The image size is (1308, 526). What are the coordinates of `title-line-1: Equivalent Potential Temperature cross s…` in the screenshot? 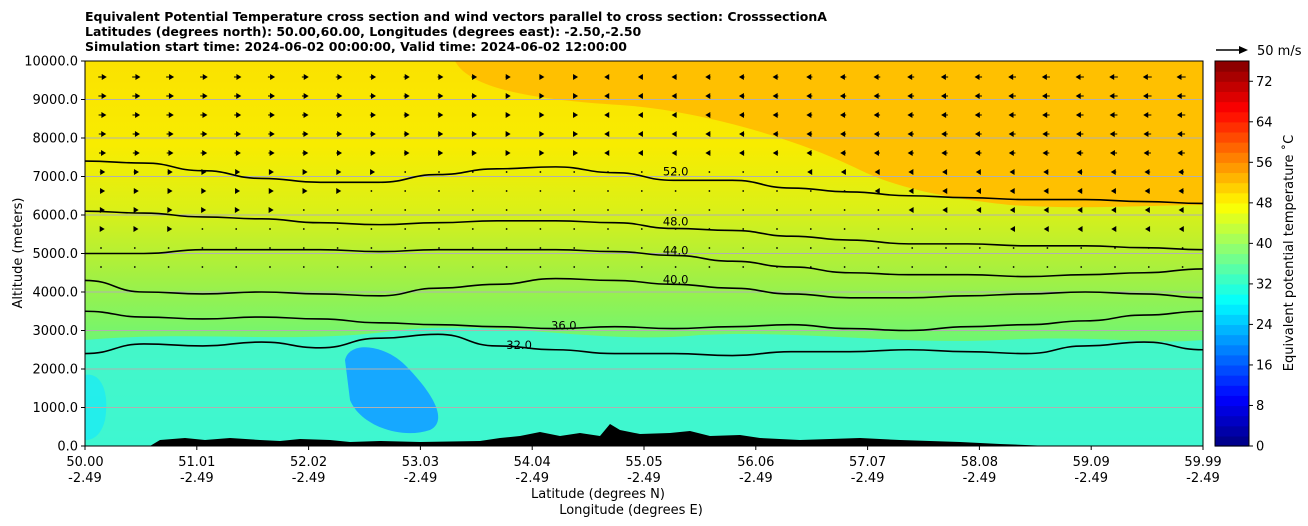 It's located at (456, 16).